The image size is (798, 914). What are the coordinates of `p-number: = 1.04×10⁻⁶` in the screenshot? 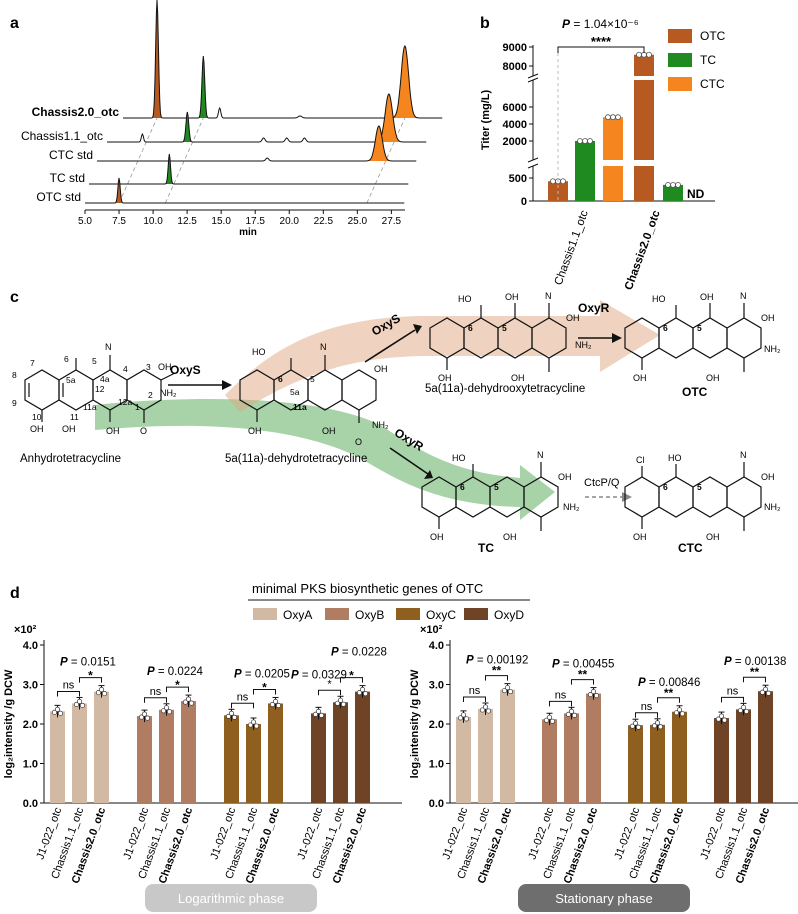 It's located at (604, 24).